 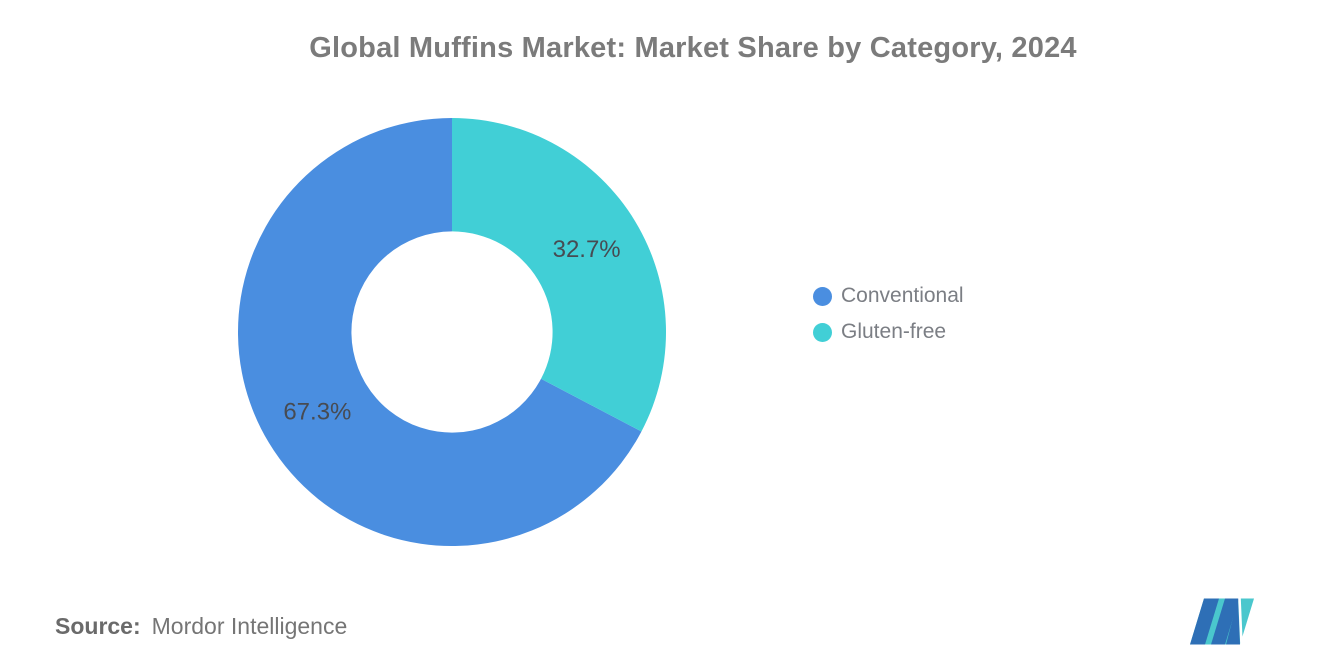 What do you see at coordinates (98, 626) in the screenshot?
I see `source-label: Source:` at bounding box center [98, 626].